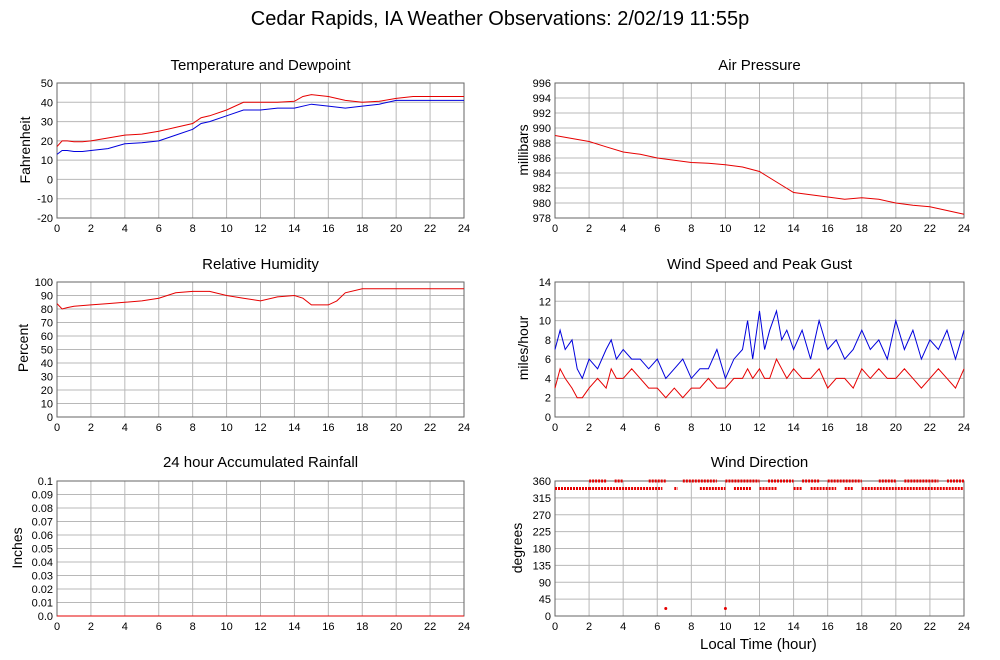 The image size is (1000, 660). What do you see at coordinates (260, 299) in the screenshot?
I see `humidity-series-red-line` at bounding box center [260, 299].